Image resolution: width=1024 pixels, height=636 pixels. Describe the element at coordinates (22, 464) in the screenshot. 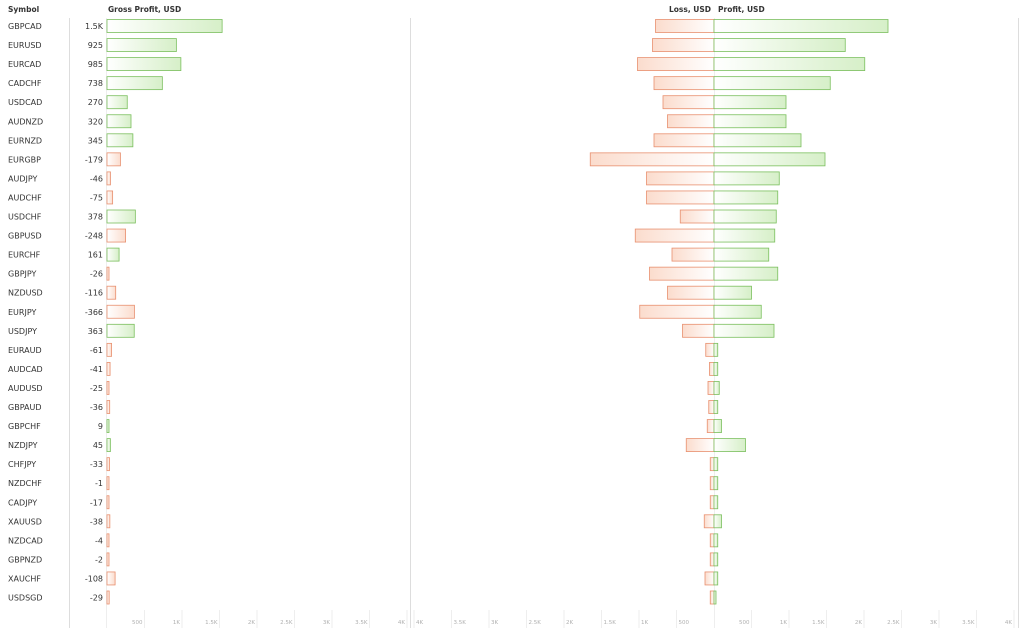

I see `symbol-label: CHFJPY` at that location.